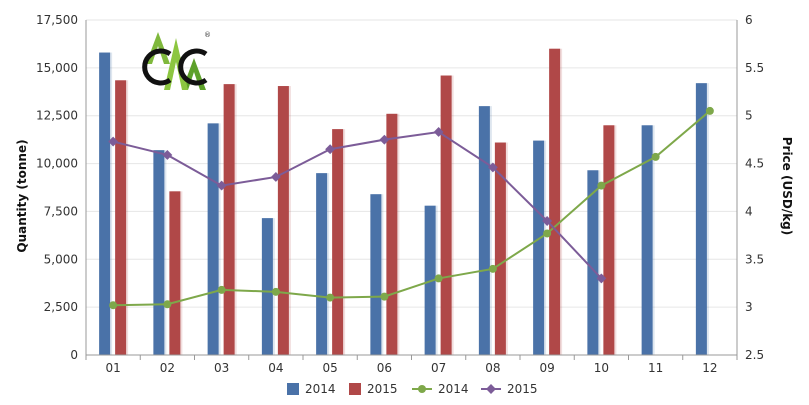 This screenshot has height=405, width=809. What do you see at coordinates (74, 355) in the screenshot?
I see `left-tick-label: 0` at bounding box center [74, 355].